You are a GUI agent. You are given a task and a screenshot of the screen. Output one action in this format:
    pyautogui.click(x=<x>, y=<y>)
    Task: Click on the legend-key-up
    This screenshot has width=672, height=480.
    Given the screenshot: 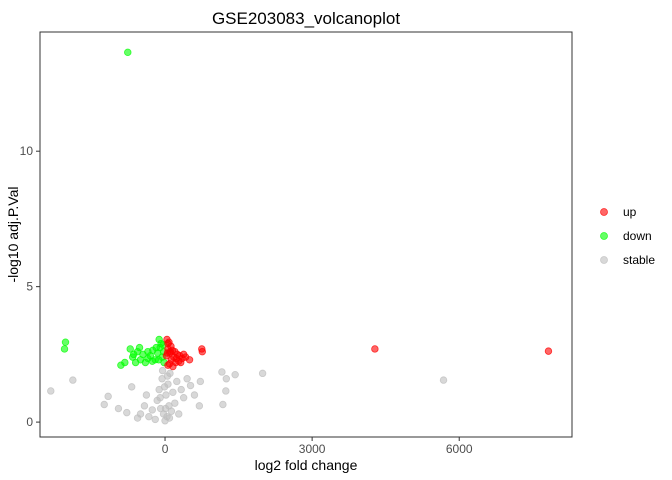 What is the action you would take?
    pyautogui.click(x=604, y=212)
    